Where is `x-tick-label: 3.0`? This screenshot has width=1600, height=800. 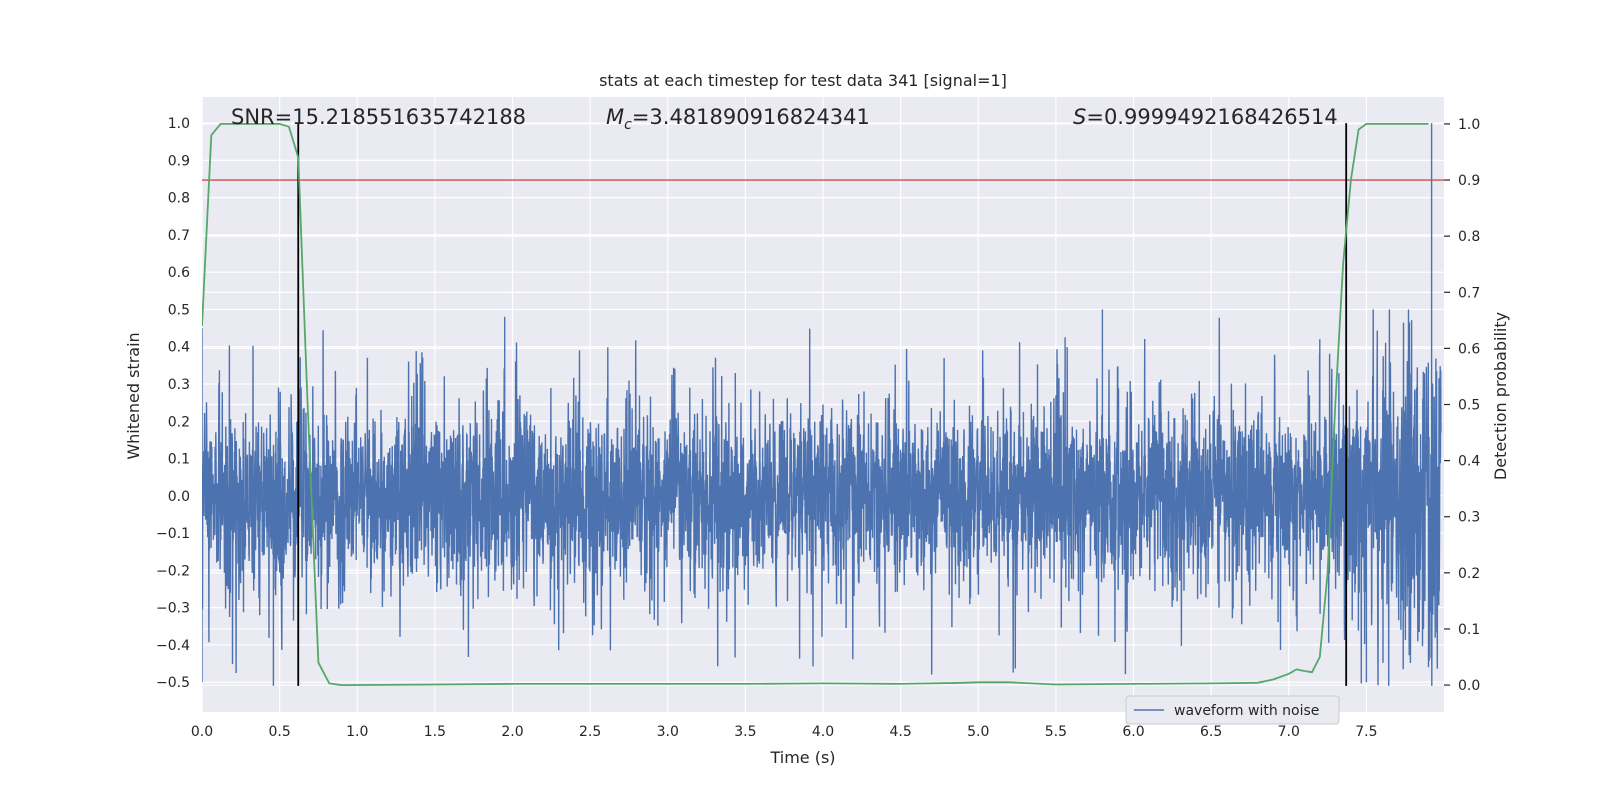 x-tick-label: 3.0 is located at coordinates (668, 732).